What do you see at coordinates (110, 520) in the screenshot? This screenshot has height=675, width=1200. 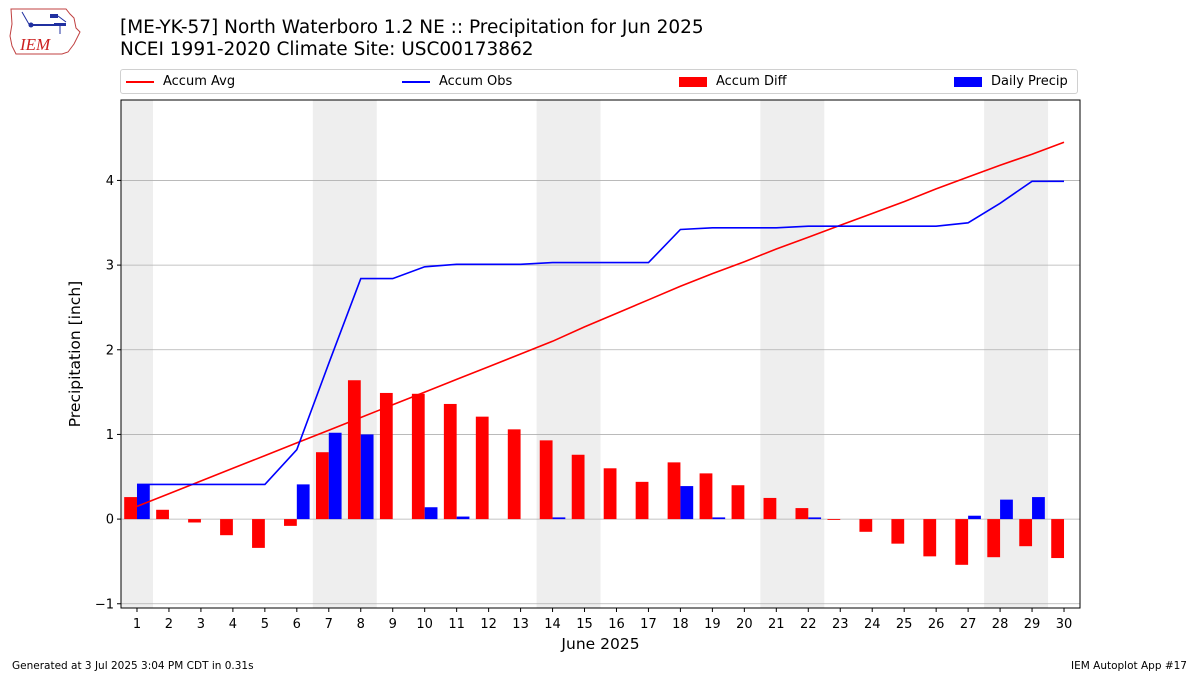 I see `y-tick-label: 0` at bounding box center [110, 520].